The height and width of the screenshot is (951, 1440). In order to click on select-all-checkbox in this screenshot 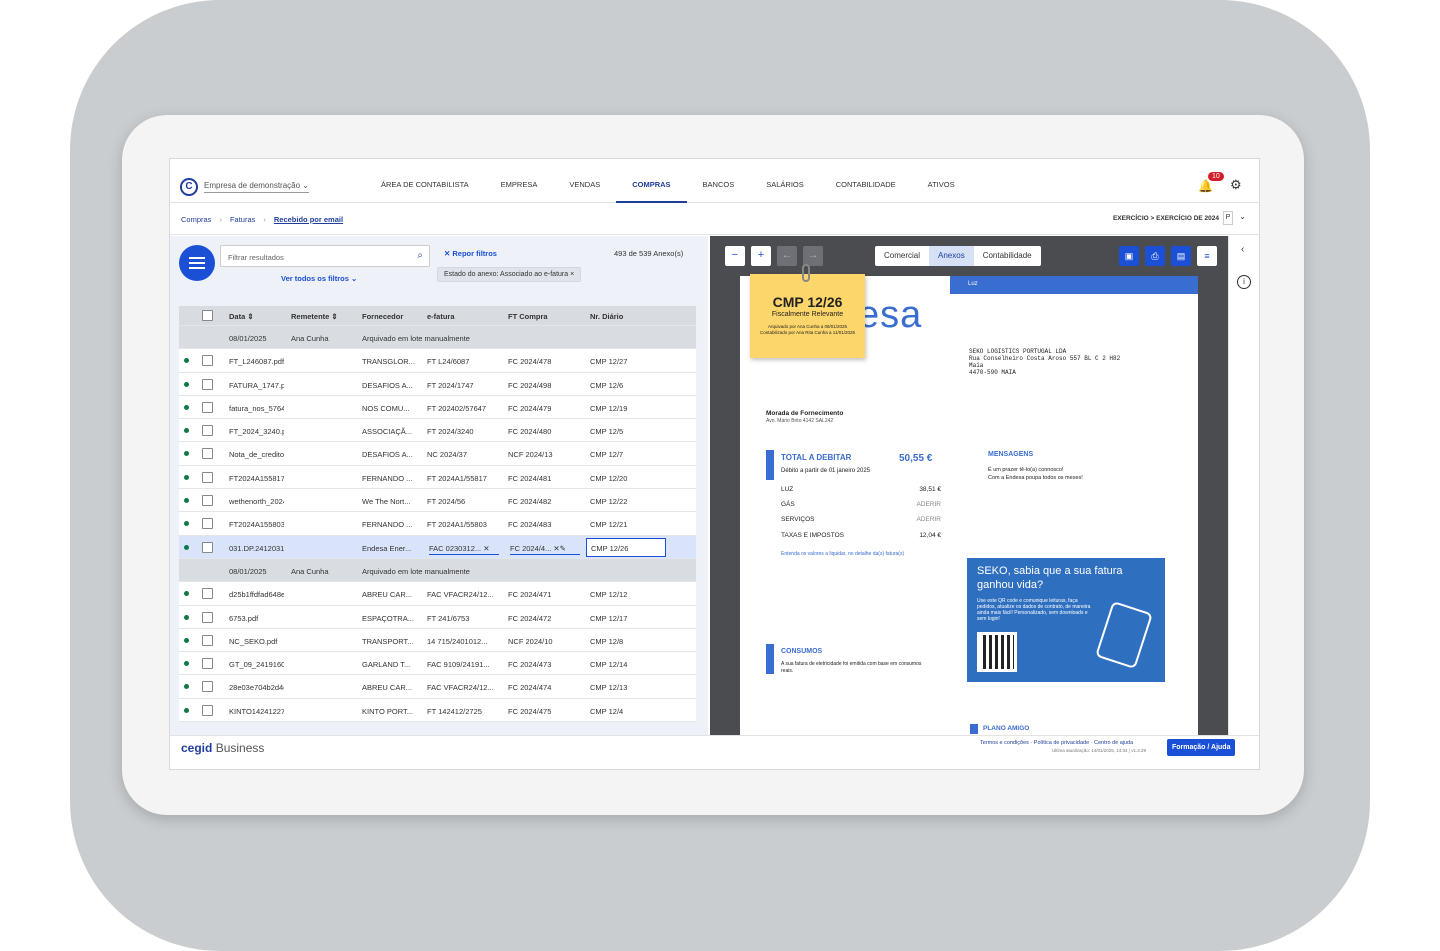, I will do `click(207, 315)`.